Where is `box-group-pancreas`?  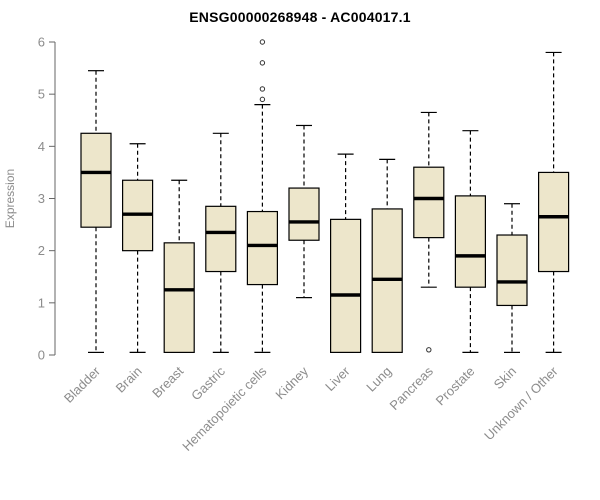 box-group-pancreas is located at coordinates (429, 232).